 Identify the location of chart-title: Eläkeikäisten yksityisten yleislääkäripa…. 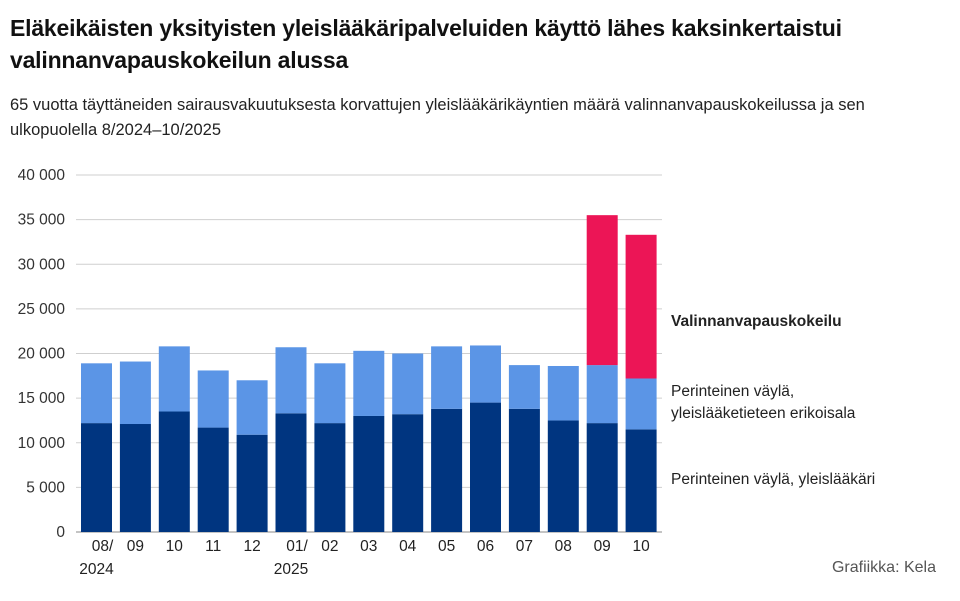
(426, 44).